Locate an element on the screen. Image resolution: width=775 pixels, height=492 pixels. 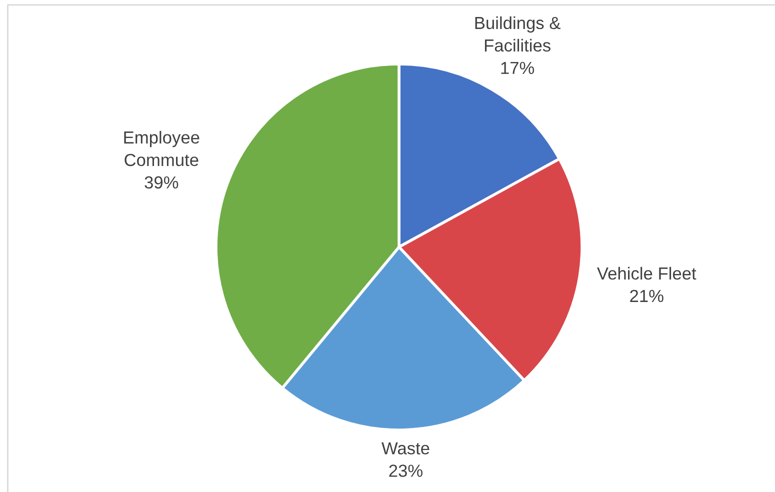
data-label: 39% is located at coordinates (161, 182).